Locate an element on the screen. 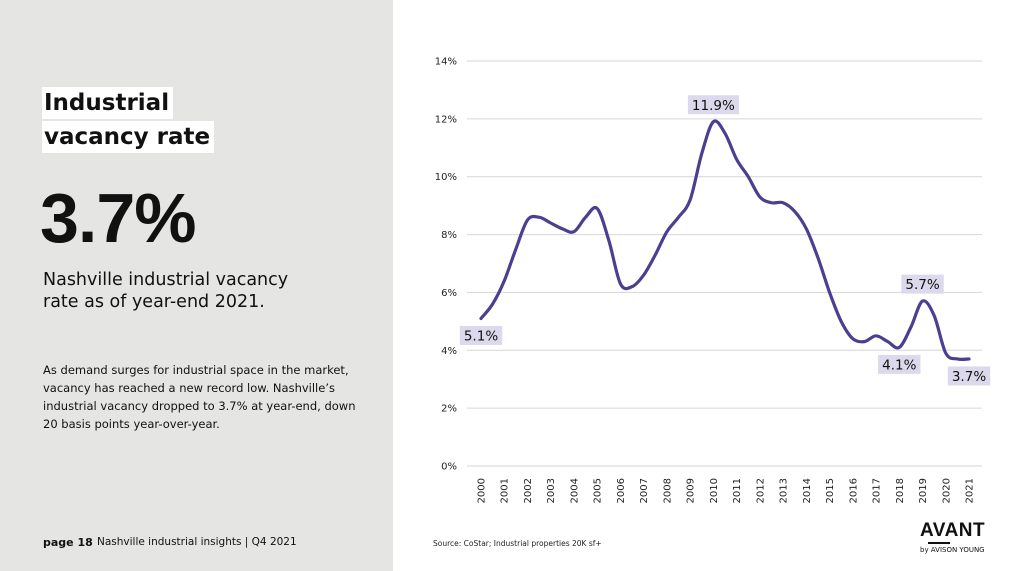 The height and width of the screenshot is (571, 1024). logo-underline is located at coordinates (939, 543).